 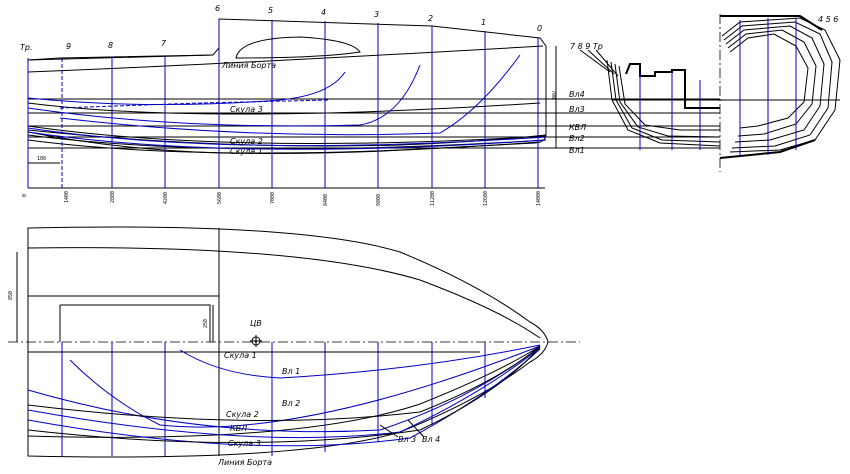 What do you see at coordinates (242, 414) in the screenshot?
I see `plan-chine2-label: Скула 2` at bounding box center [242, 414].